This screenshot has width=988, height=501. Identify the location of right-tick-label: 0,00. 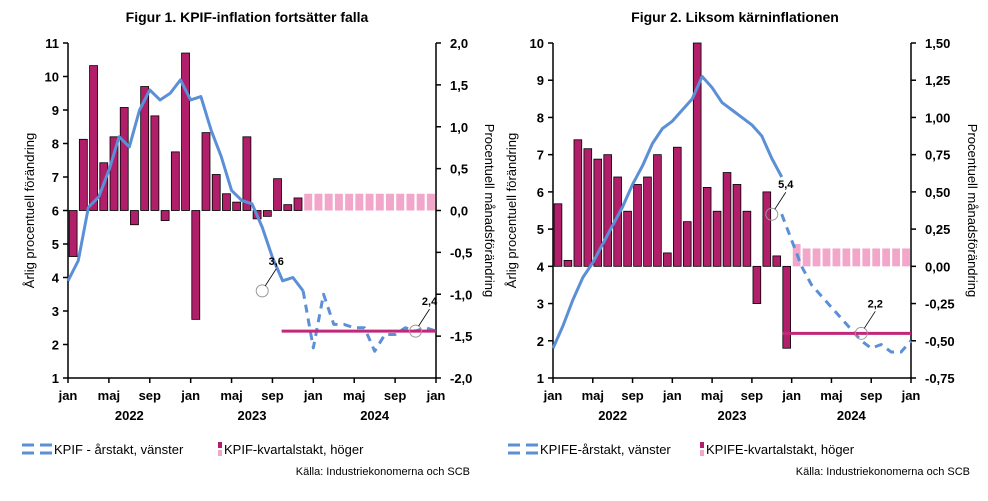
(937, 266).